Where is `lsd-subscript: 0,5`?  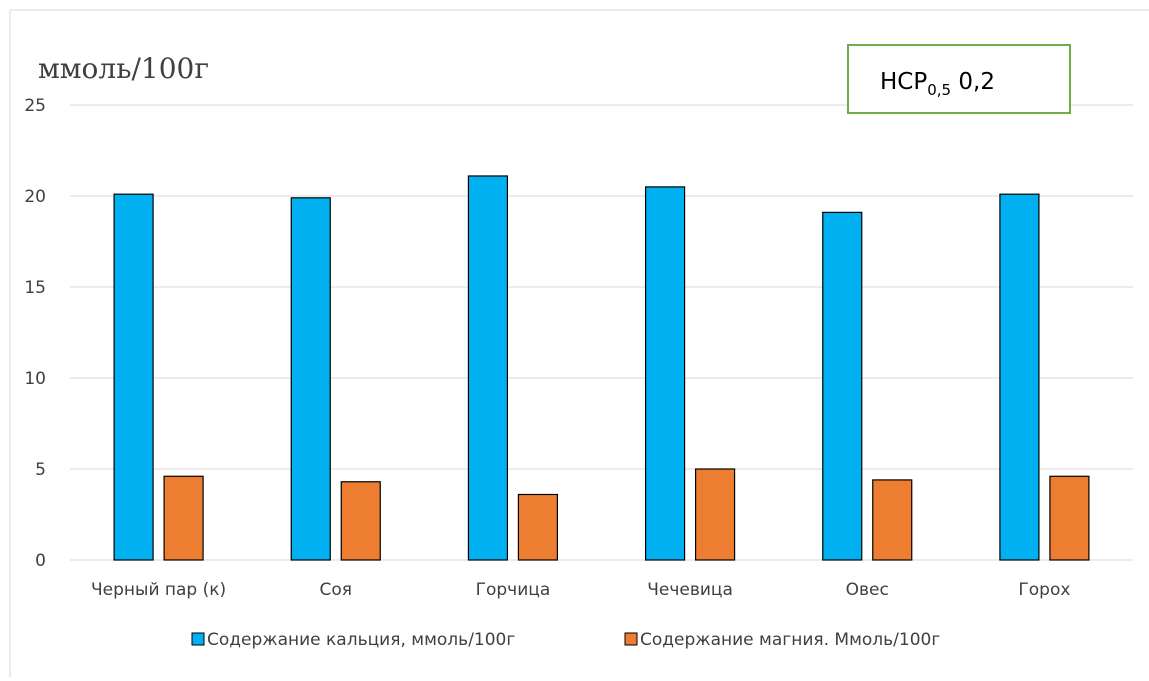 lsd-subscript: 0,5 is located at coordinates (939, 90).